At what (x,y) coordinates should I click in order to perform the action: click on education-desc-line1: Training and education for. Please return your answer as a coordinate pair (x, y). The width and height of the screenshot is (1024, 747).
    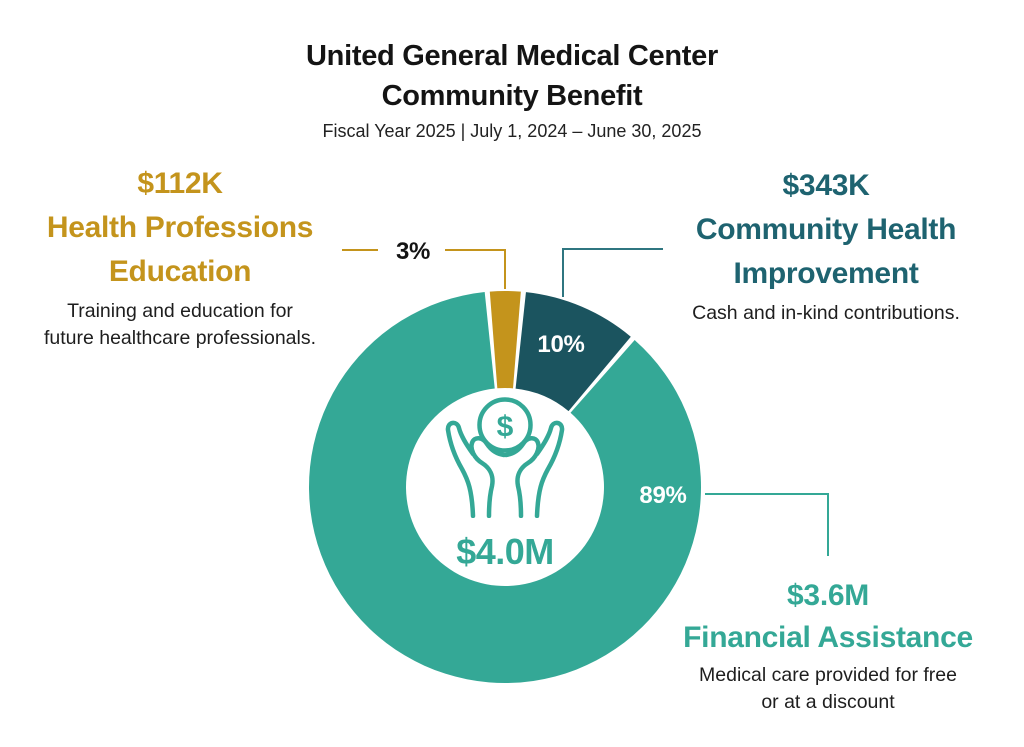
    Looking at the image, I should click on (180, 311).